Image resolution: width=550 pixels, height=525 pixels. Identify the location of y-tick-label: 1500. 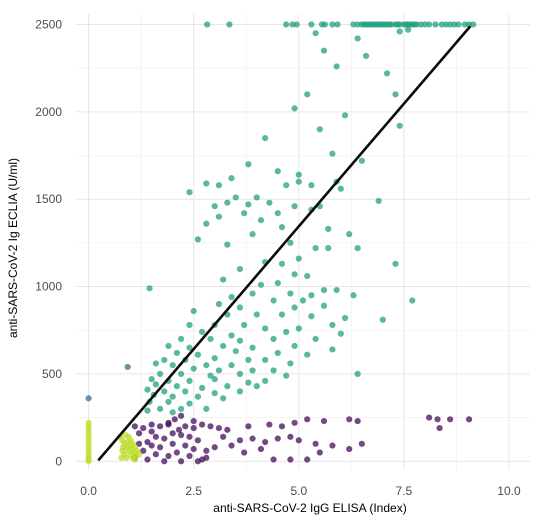
(48, 199).